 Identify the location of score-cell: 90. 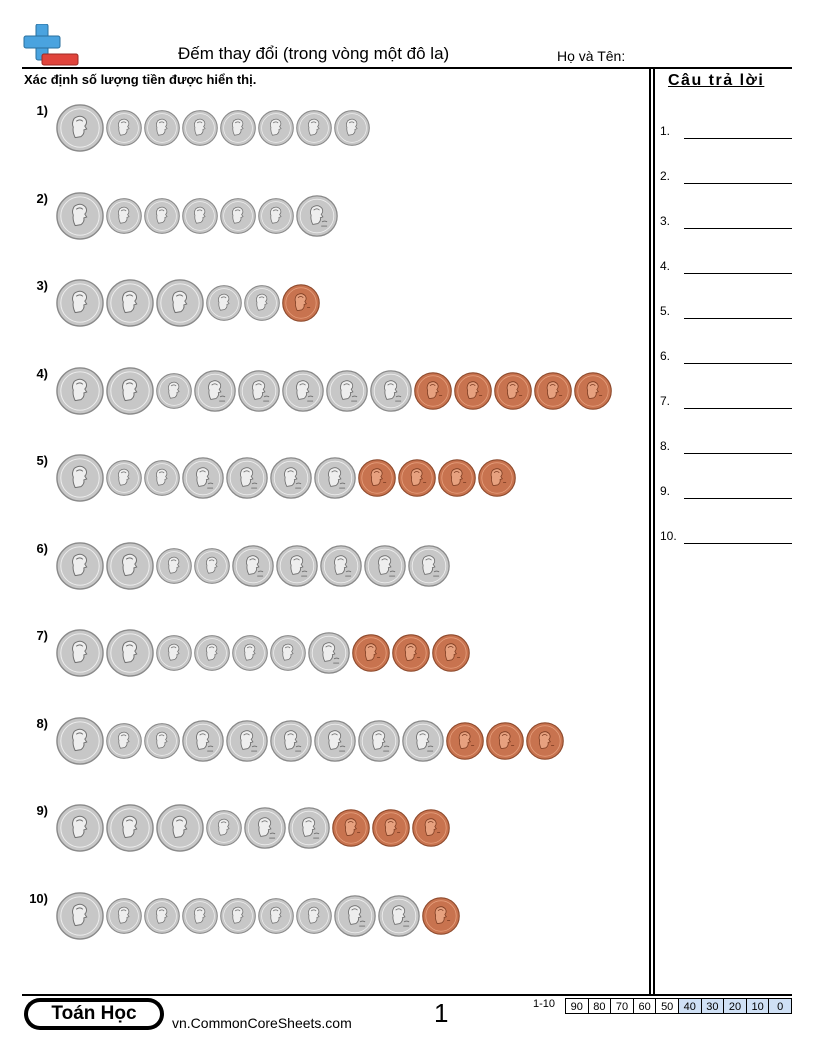
(577, 1006).